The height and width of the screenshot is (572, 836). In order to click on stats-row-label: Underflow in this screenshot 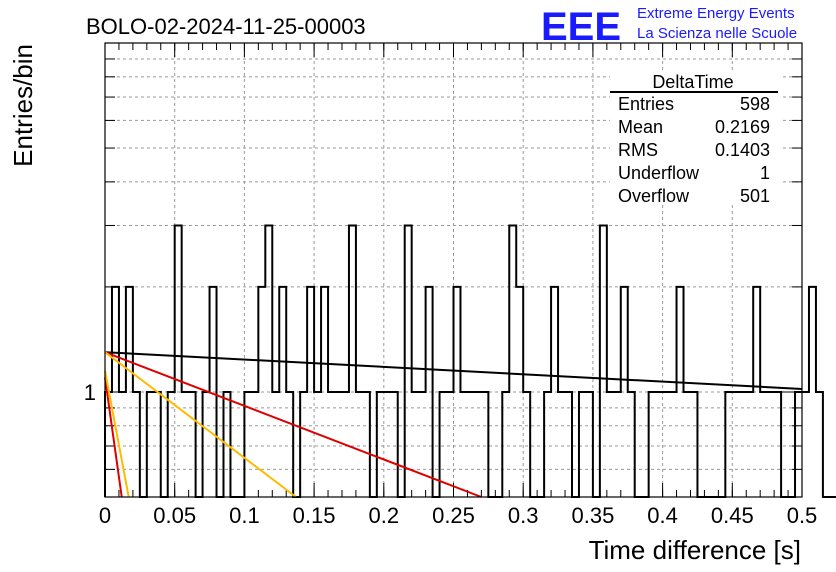, I will do `click(659, 173)`.